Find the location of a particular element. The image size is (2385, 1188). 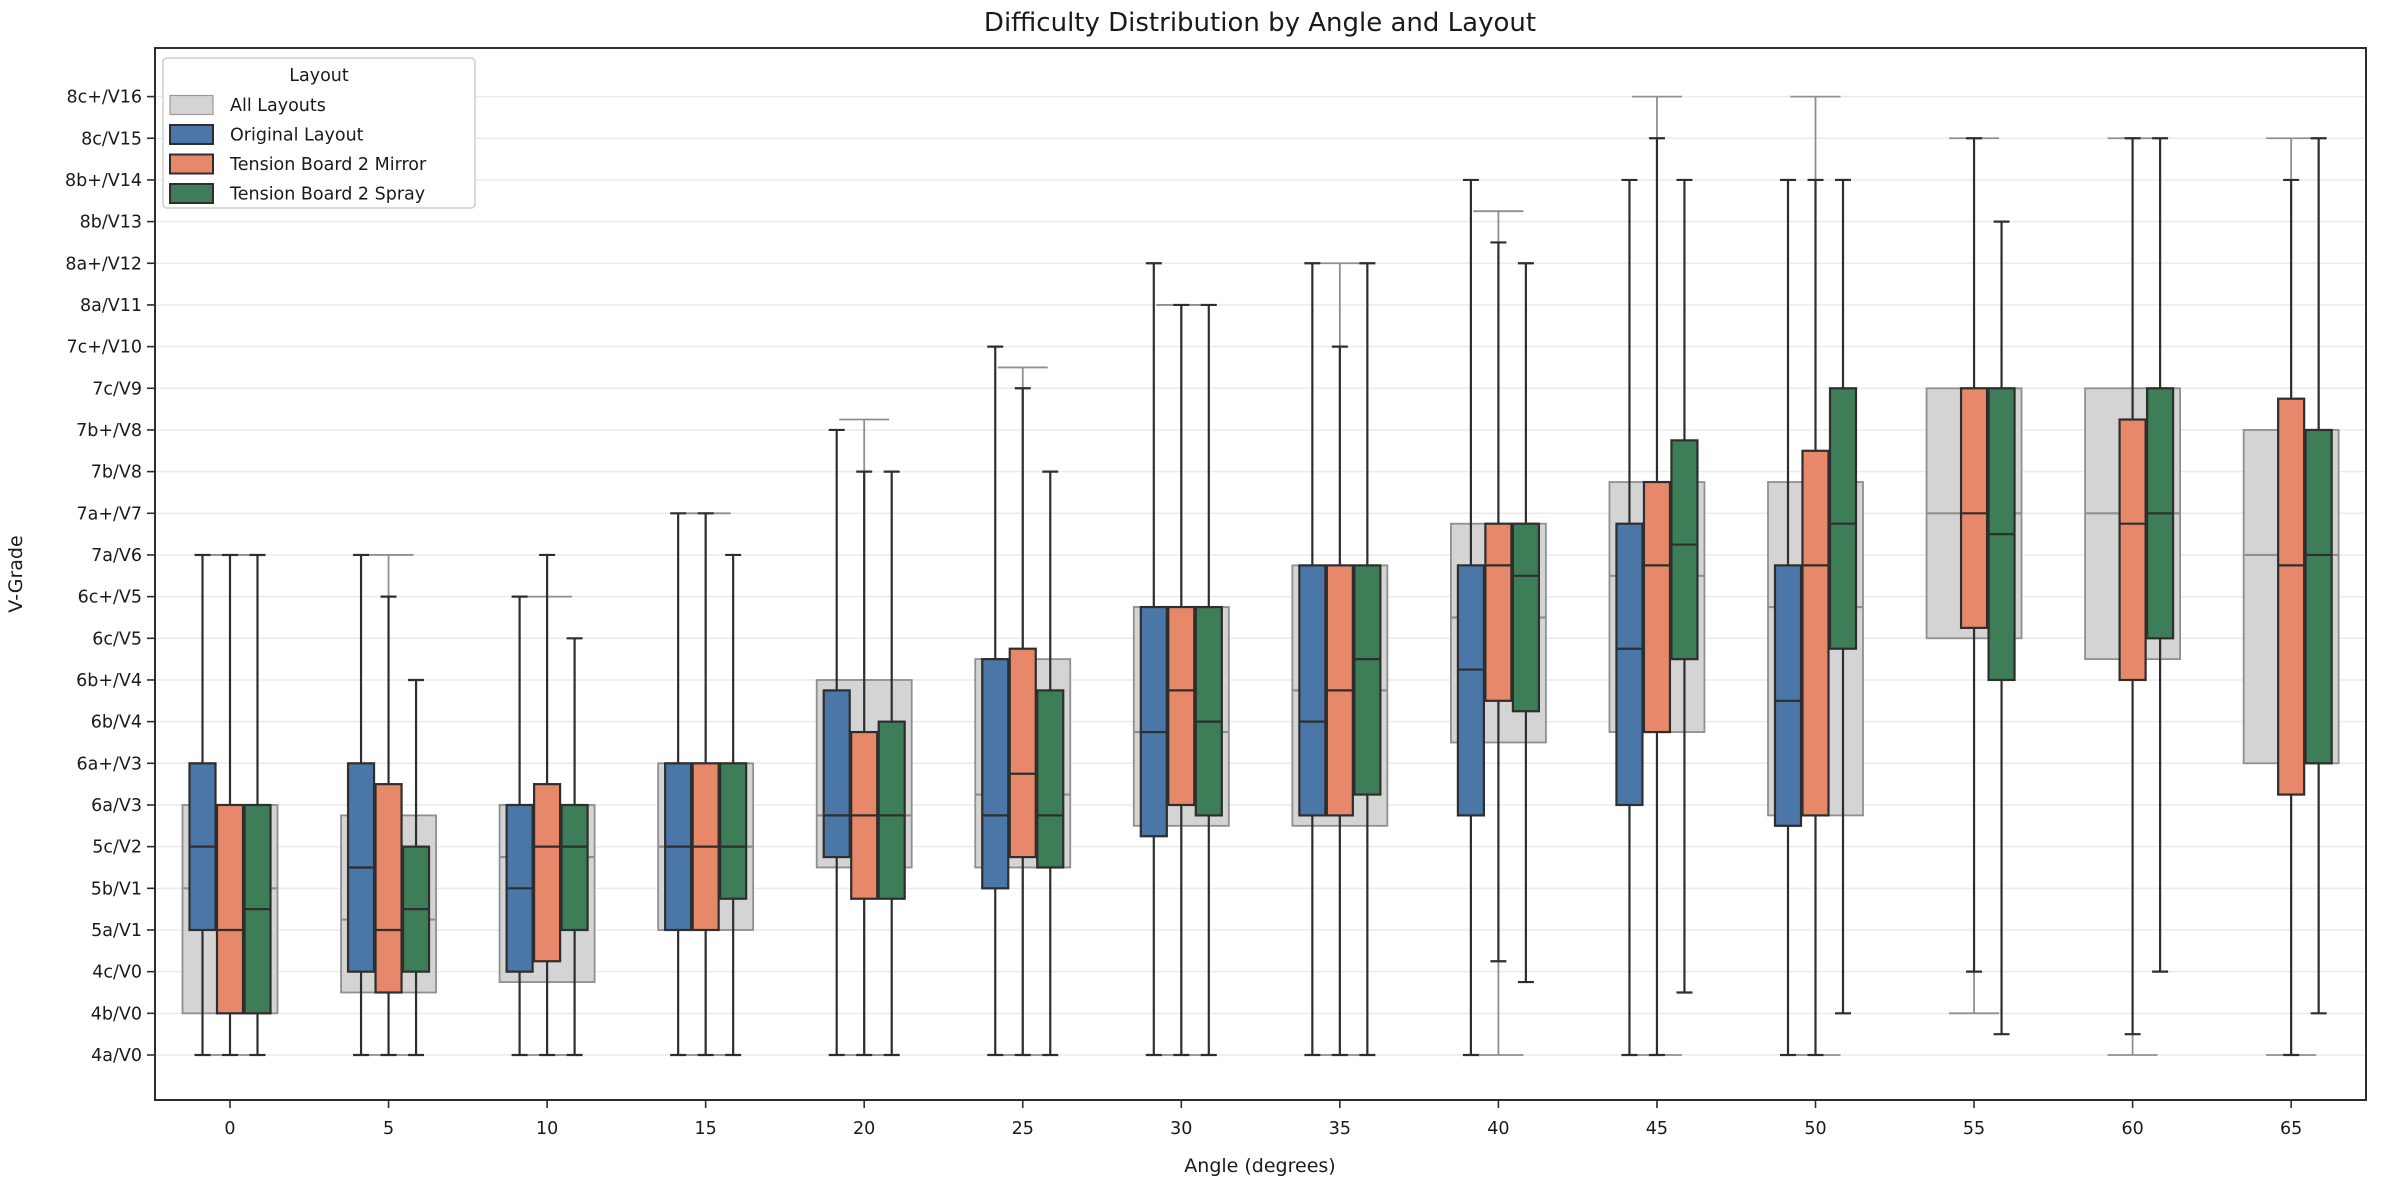

x-tick-label: 65 is located at coordinates (2291, 1129).